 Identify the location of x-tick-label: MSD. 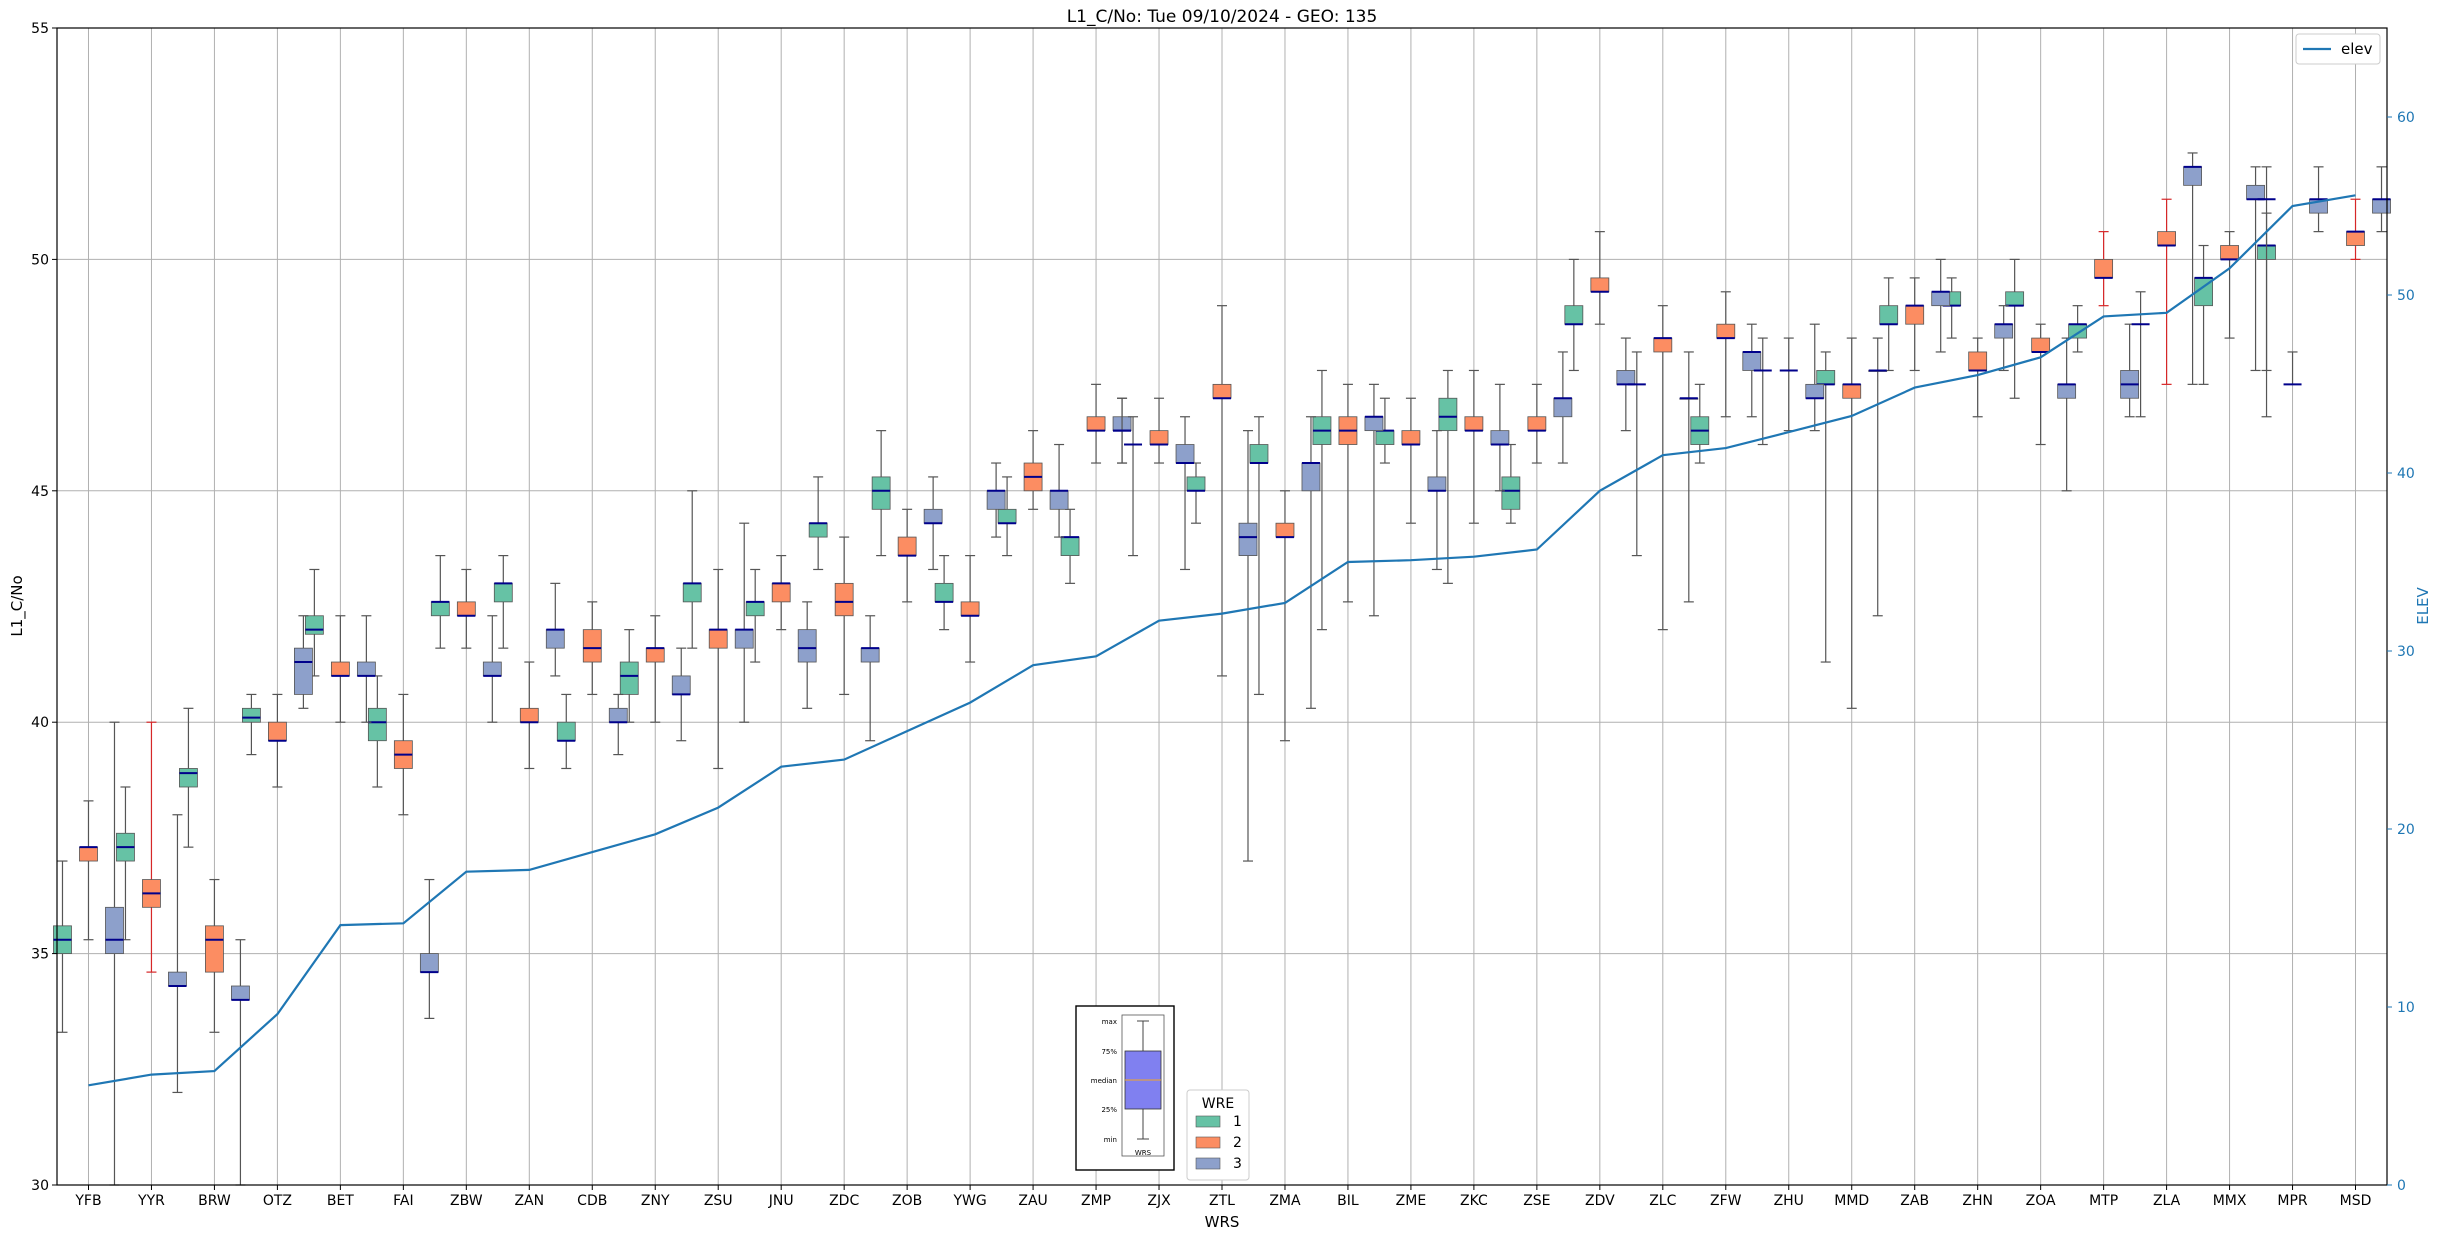
(2356, 1201).